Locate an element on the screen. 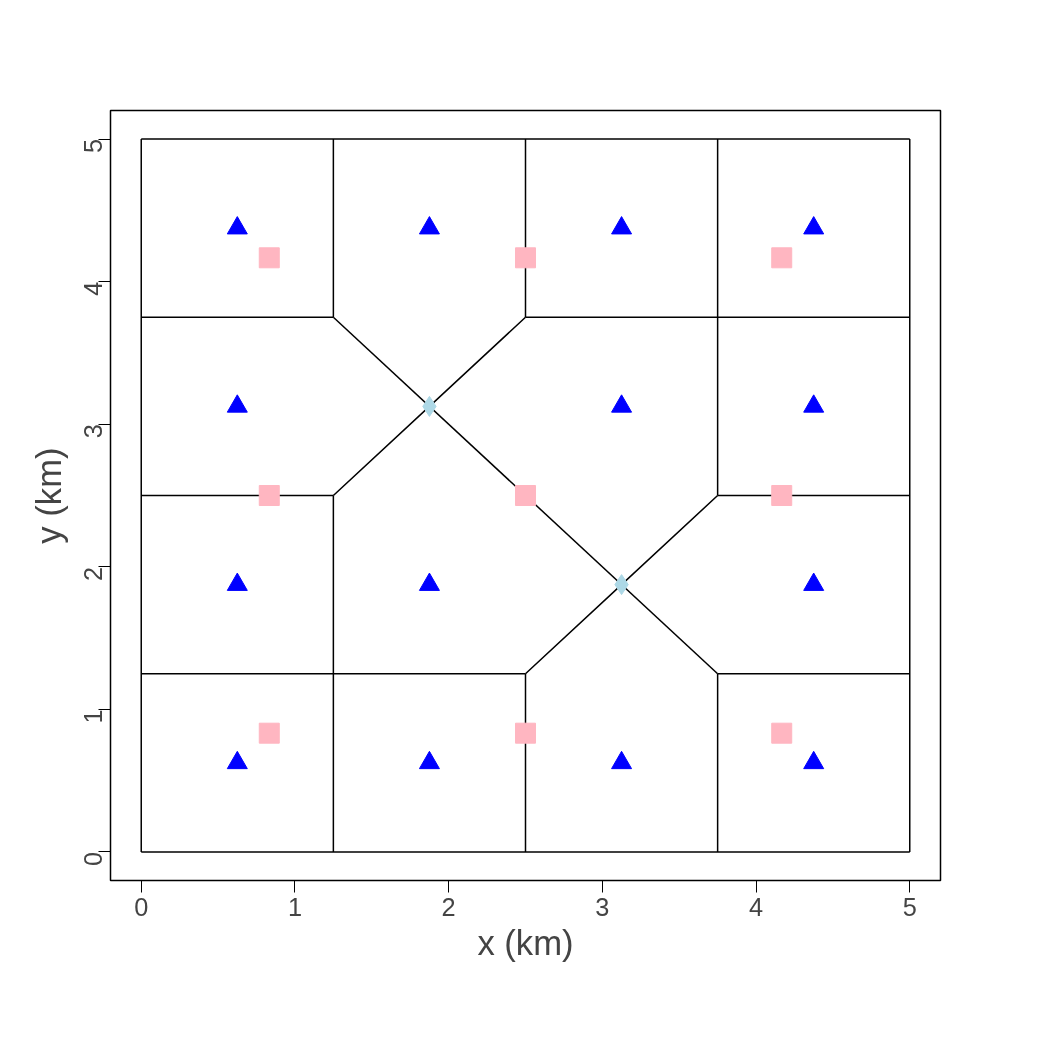 This screenshot has height=1050, width=1050. y-tick-label: 4 is located at coordinates (93, 288).